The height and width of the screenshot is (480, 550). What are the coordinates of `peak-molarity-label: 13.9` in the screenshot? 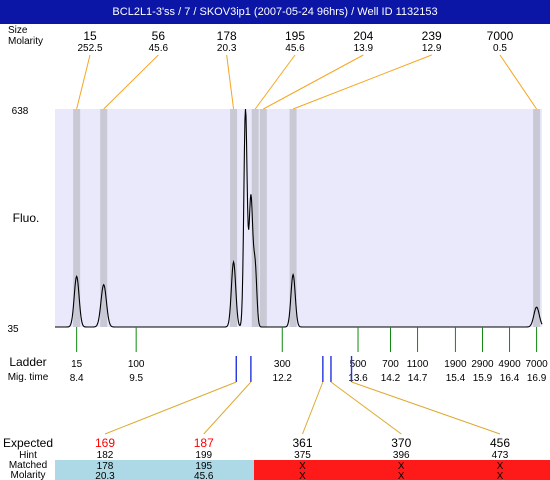 It's located at (364, 48).